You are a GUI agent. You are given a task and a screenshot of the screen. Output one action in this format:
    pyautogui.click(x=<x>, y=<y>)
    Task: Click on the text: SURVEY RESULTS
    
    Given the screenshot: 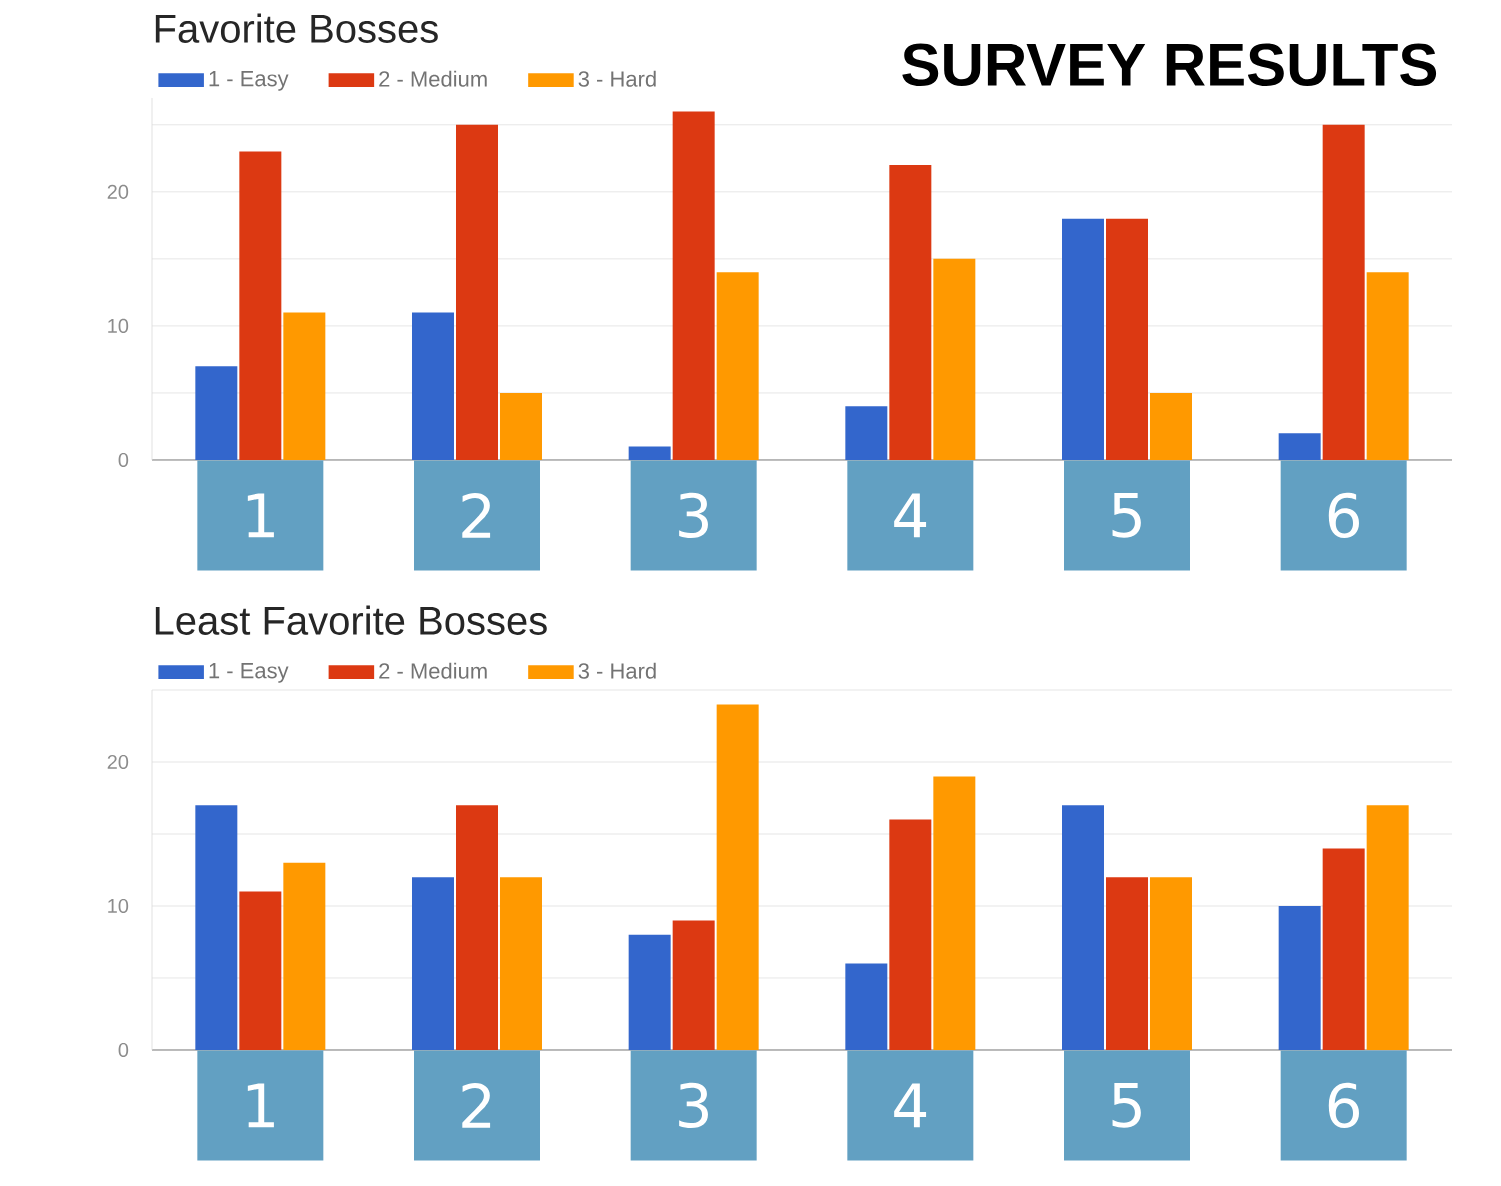 What is the action you would take?
    pyautogui.click(x=1169, y=64)
    